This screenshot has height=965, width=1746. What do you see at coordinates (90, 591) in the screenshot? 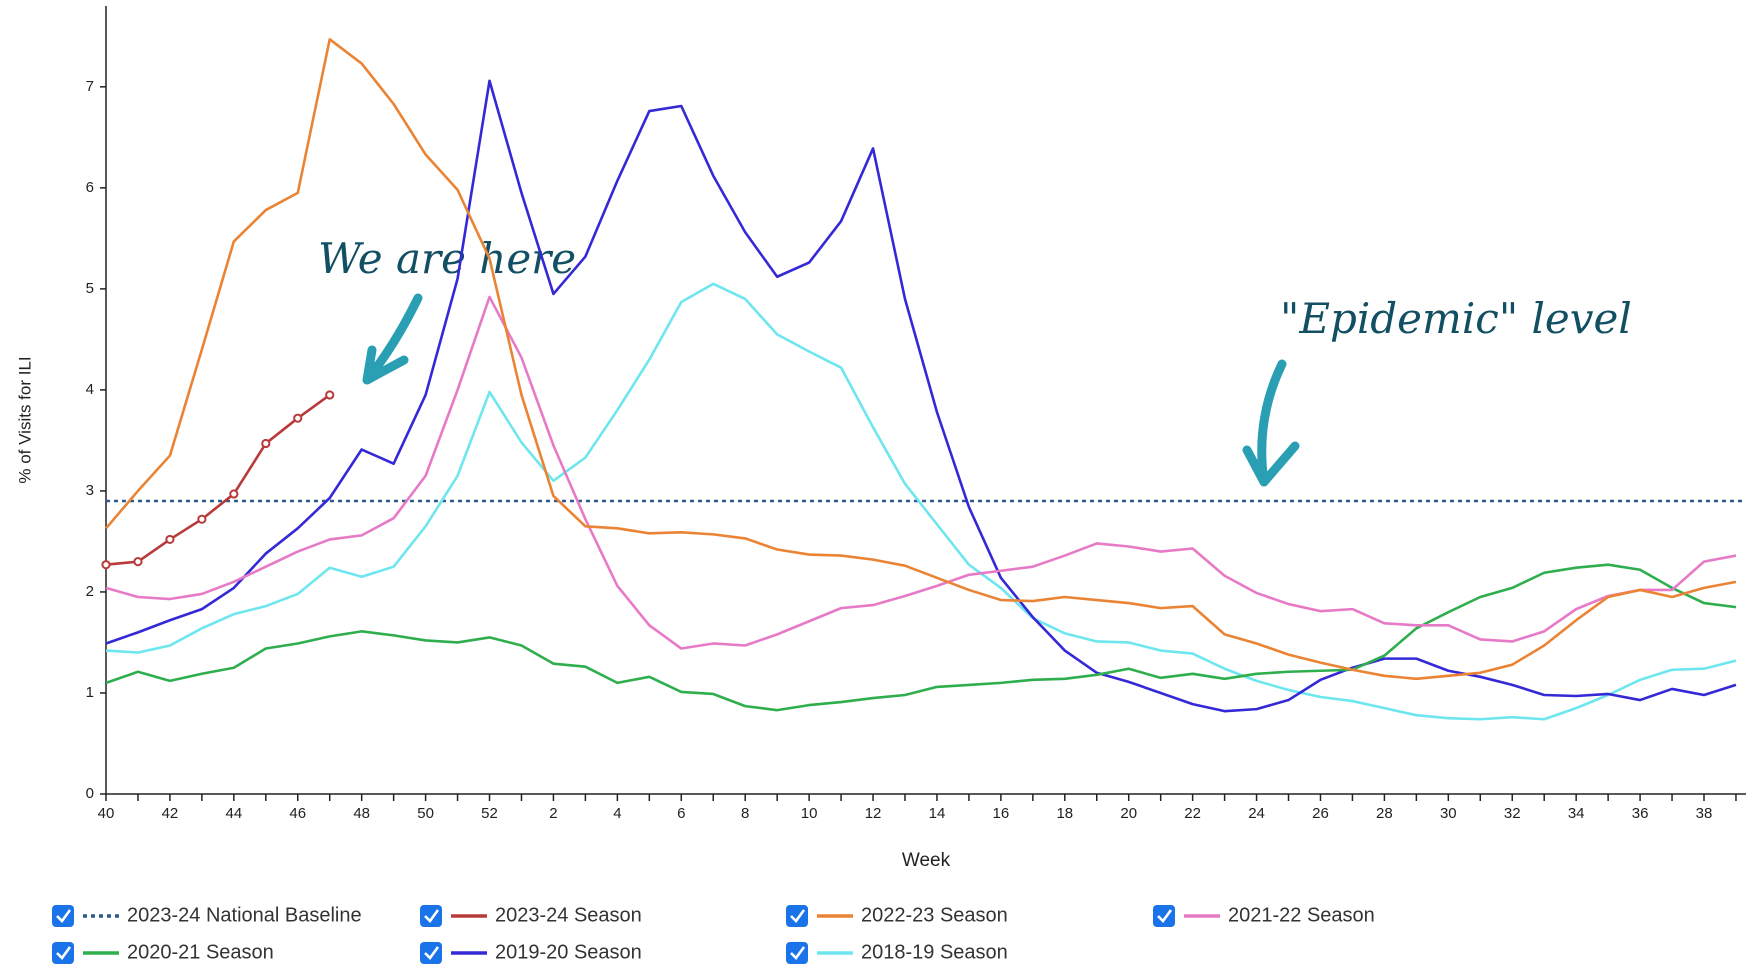
I see `y-tick-label: 2` at bounding box center [90, 591].